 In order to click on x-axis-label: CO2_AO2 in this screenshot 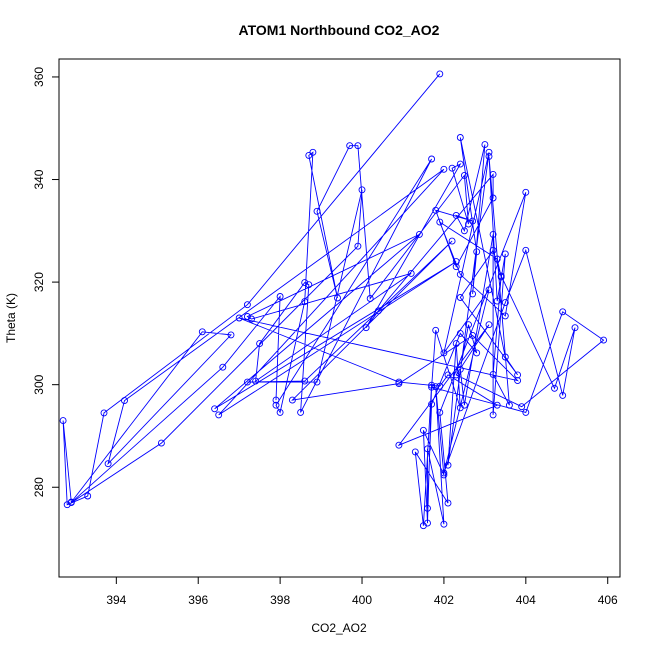, I will do `click(339, 628)`.